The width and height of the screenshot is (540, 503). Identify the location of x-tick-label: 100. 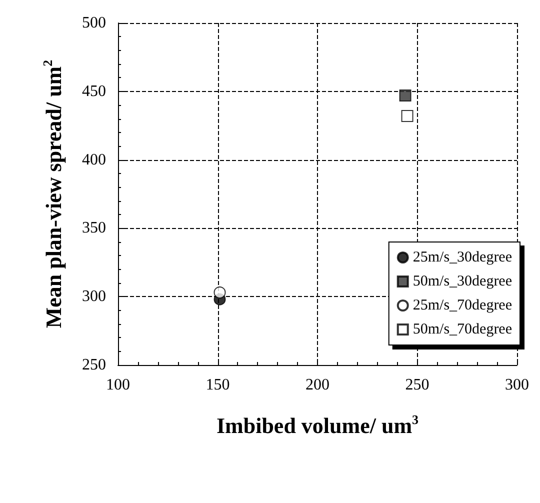
(118, 385).